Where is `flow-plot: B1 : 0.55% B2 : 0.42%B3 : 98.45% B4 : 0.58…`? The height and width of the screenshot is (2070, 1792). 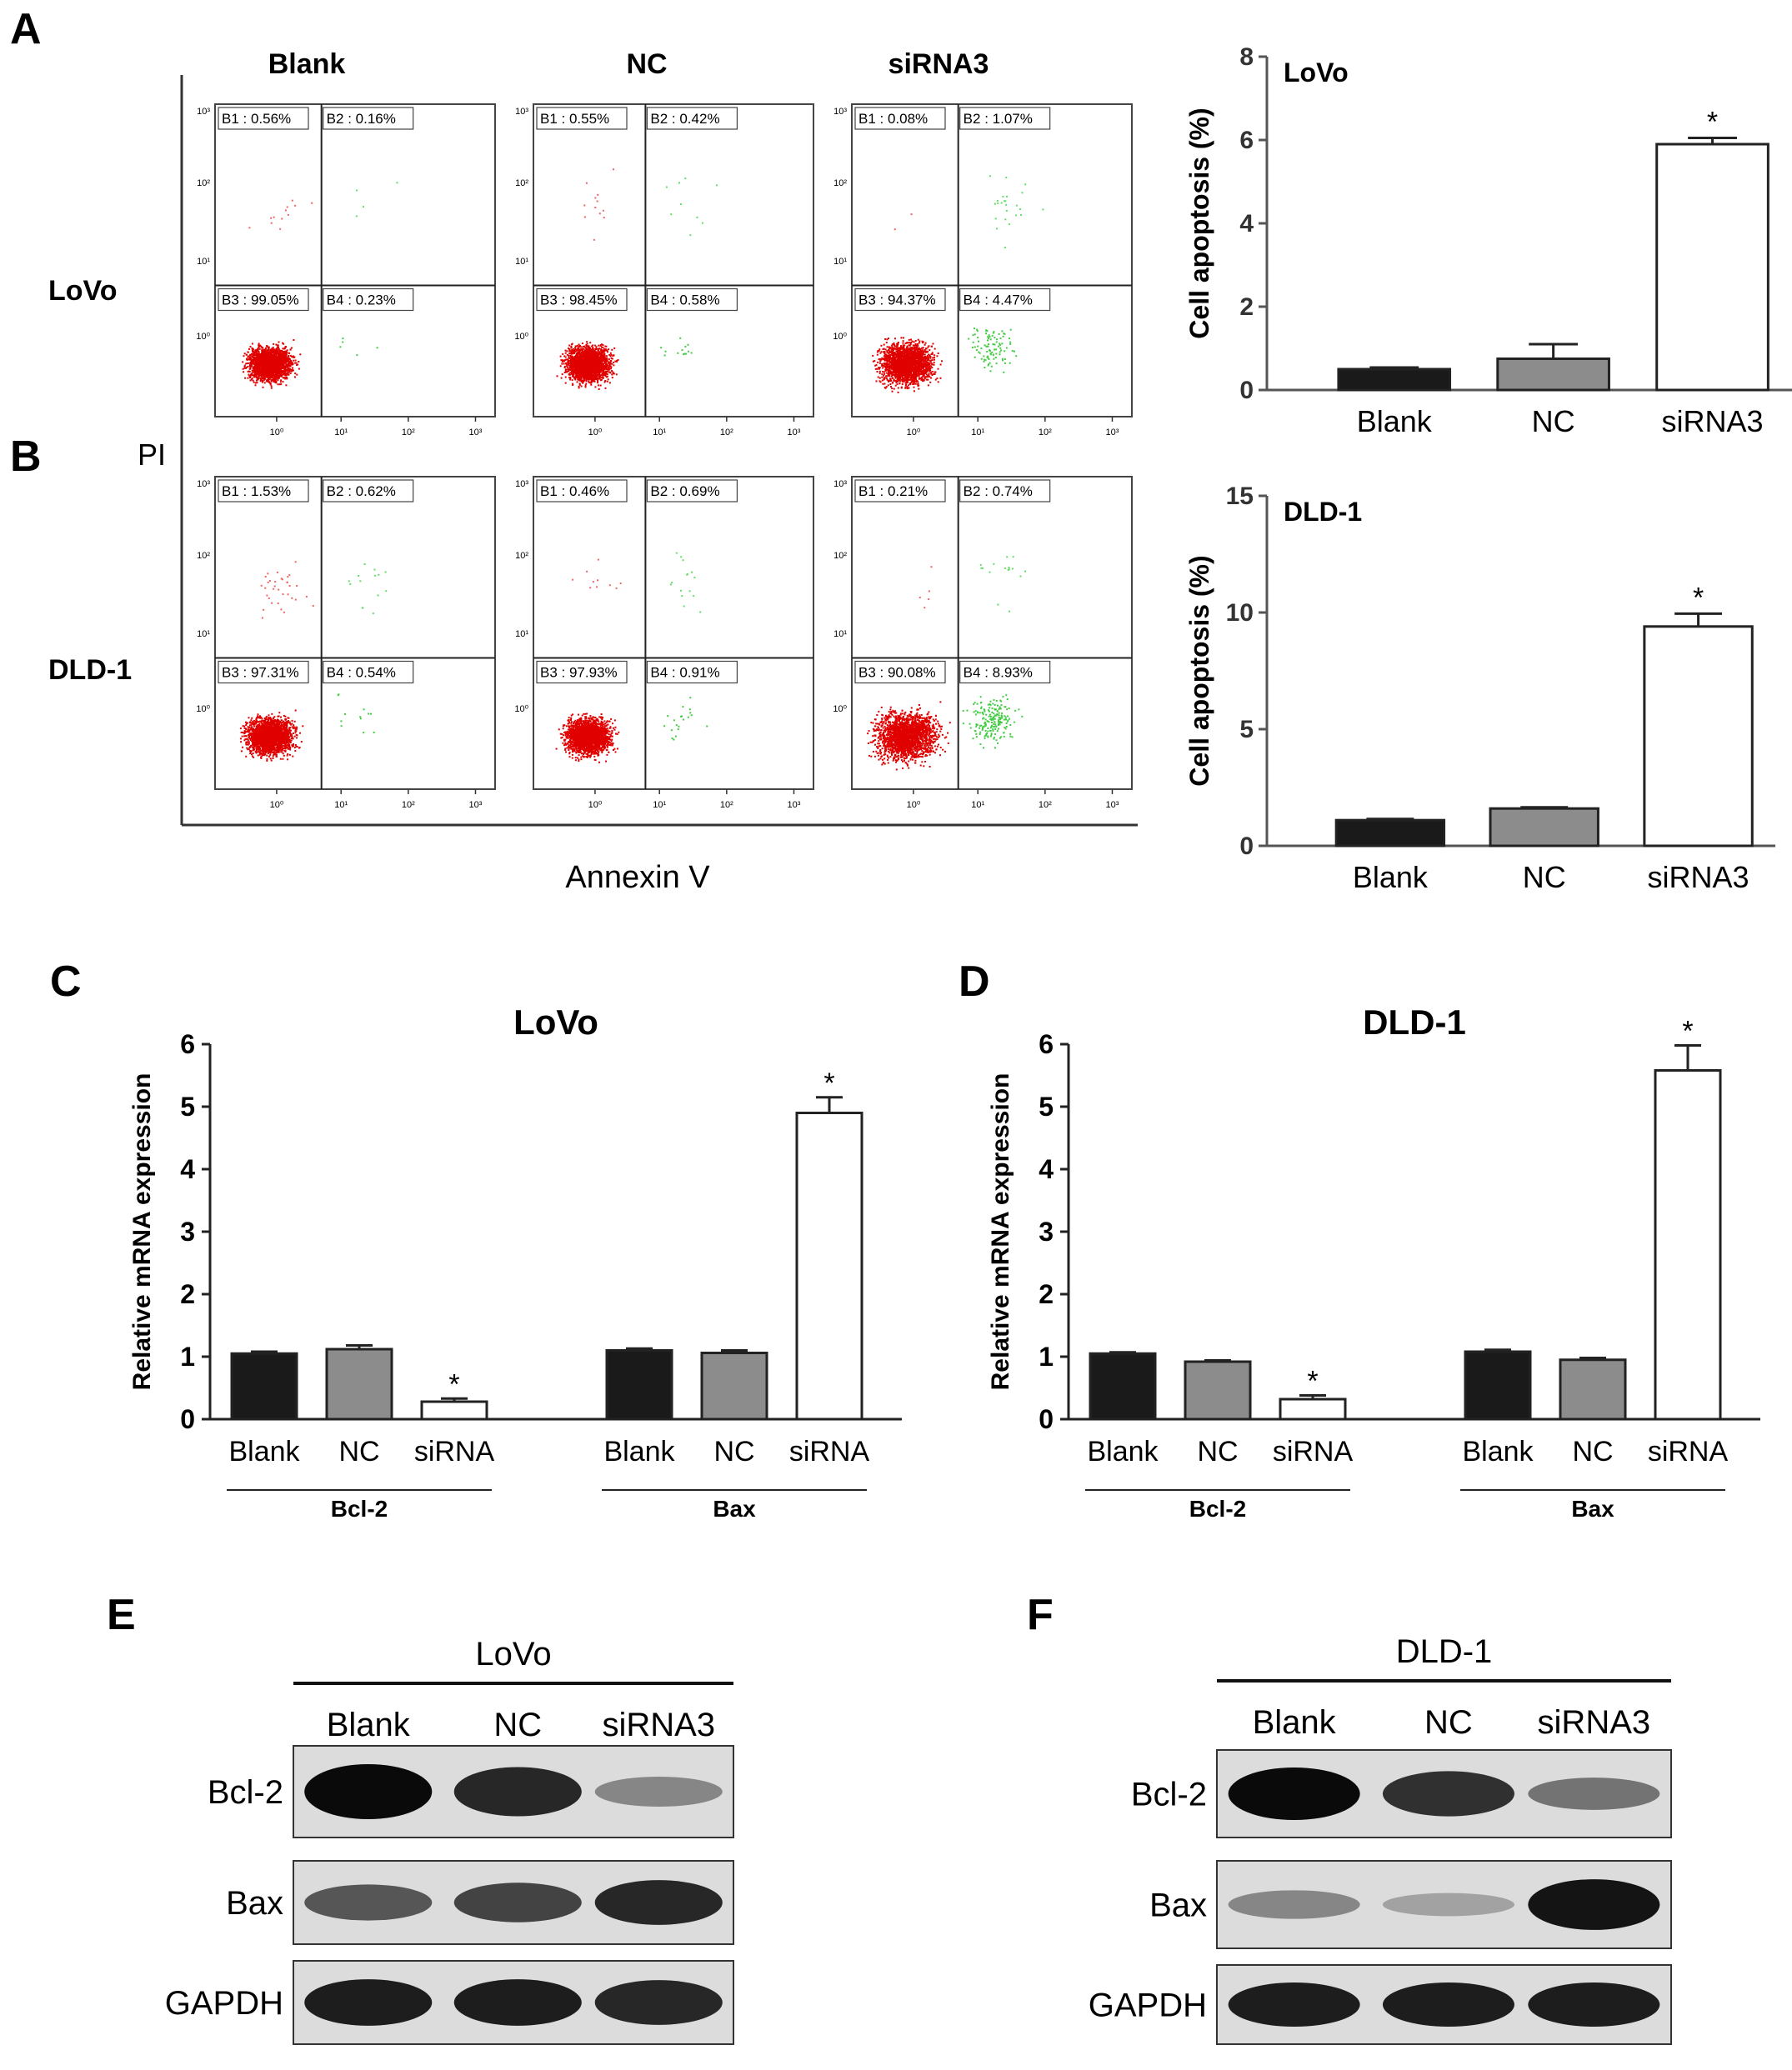
flow-plot: B1 : 0.55% B2 : 0.42%B3 : 98.45% B4 : 0.58… is located at coordinates (664, 270).